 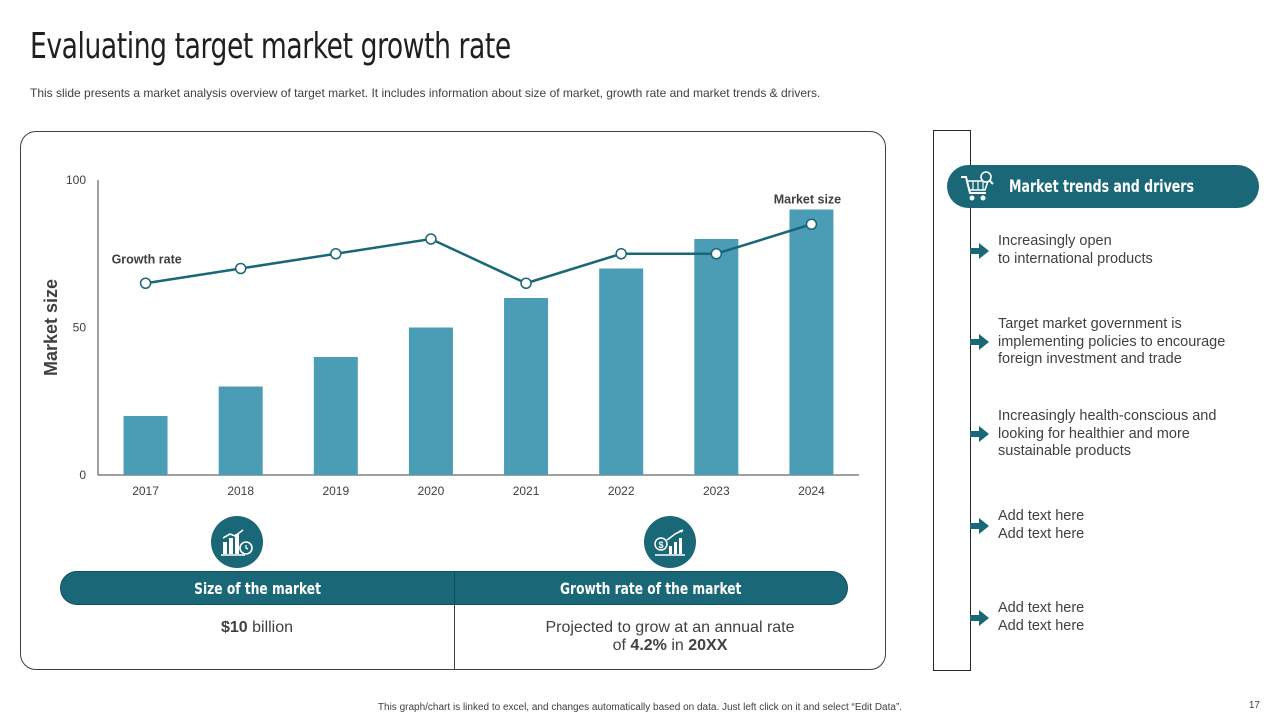 I want to click on shopping-cart-search-icon, so click(x=977, y=187).